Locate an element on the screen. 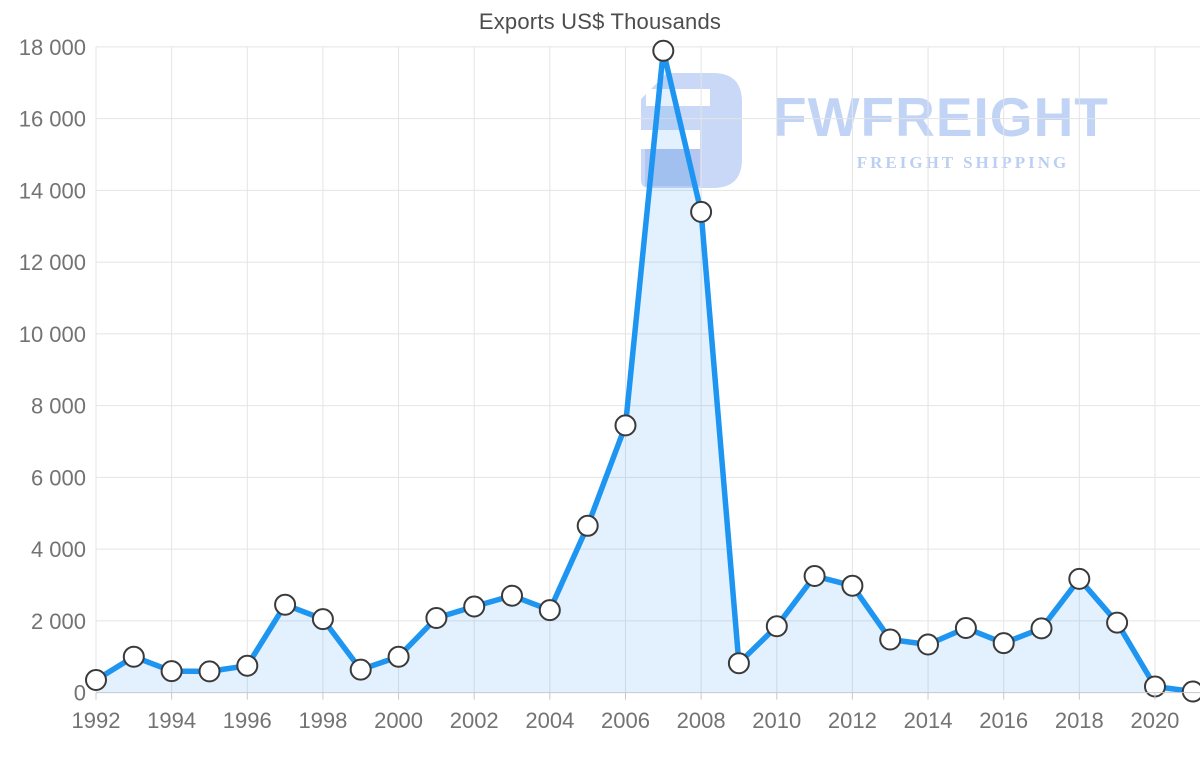  watermark: FWFREIGHT FREIGHT SHIPPING is located at coordinates (900, 130).